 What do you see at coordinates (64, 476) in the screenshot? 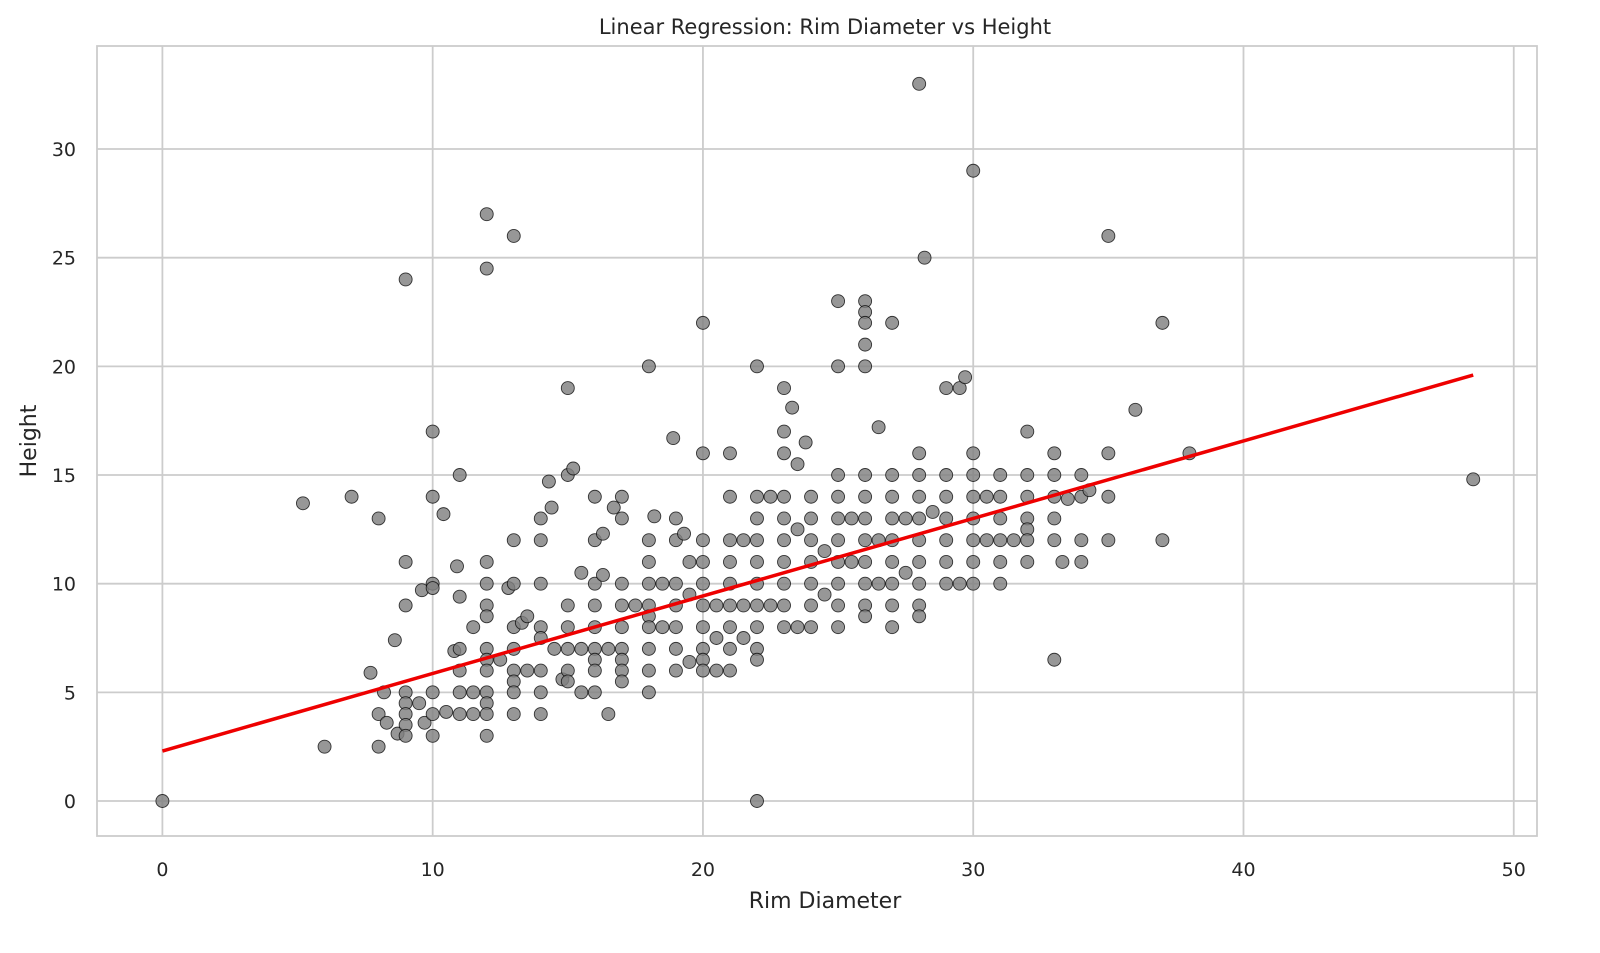
I see `y-tick-label: 15` at bounding box center [64, 476].